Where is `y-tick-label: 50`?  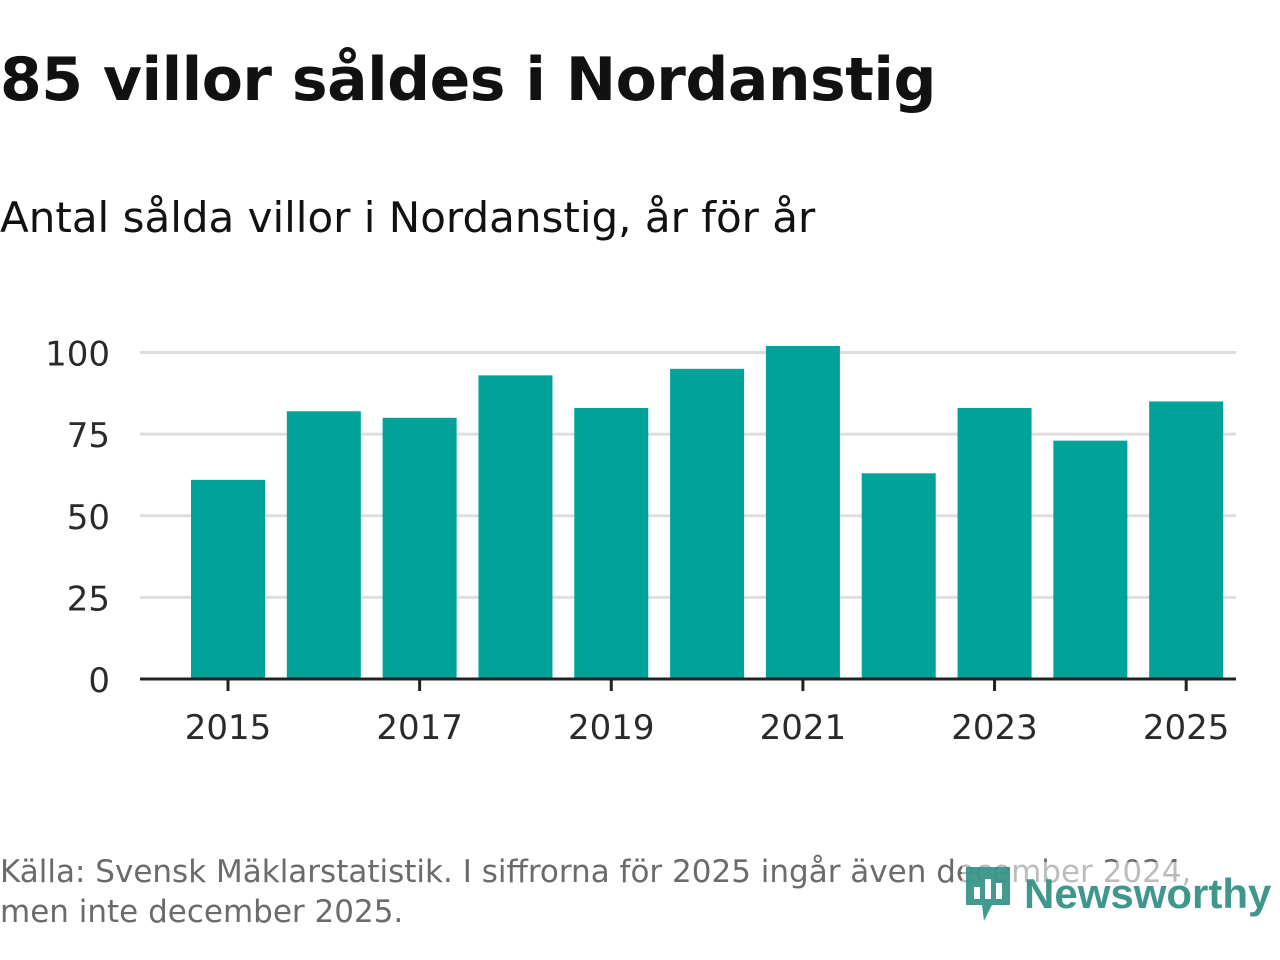 y-tick-label: 50 is located at coordinates (88, 518).